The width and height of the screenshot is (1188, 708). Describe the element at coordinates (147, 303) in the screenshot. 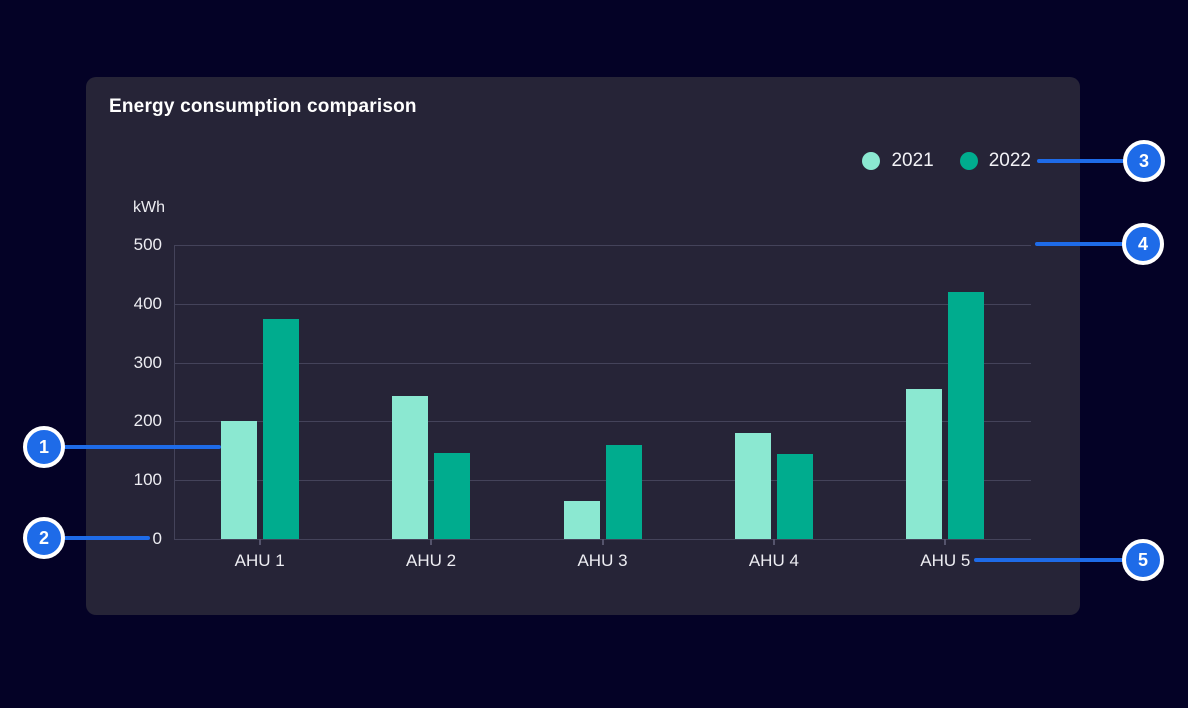

I see `y-axis-tick-label: 400` at that location.